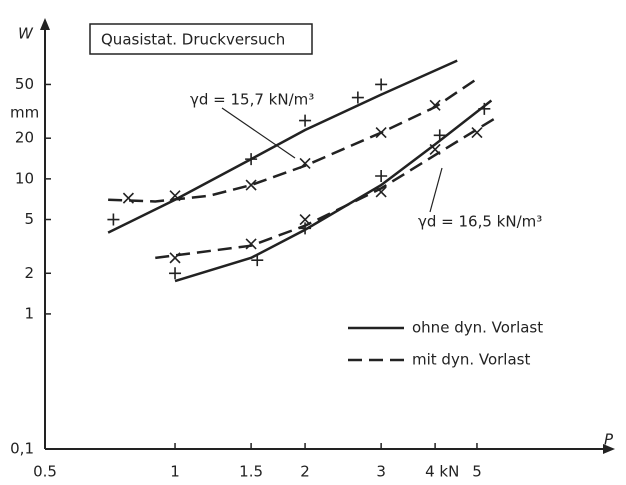  Describe the element at coordinates (477, 328) in the screenshot. I see `legend-label: ohne dyn. Vorlast` at that location.